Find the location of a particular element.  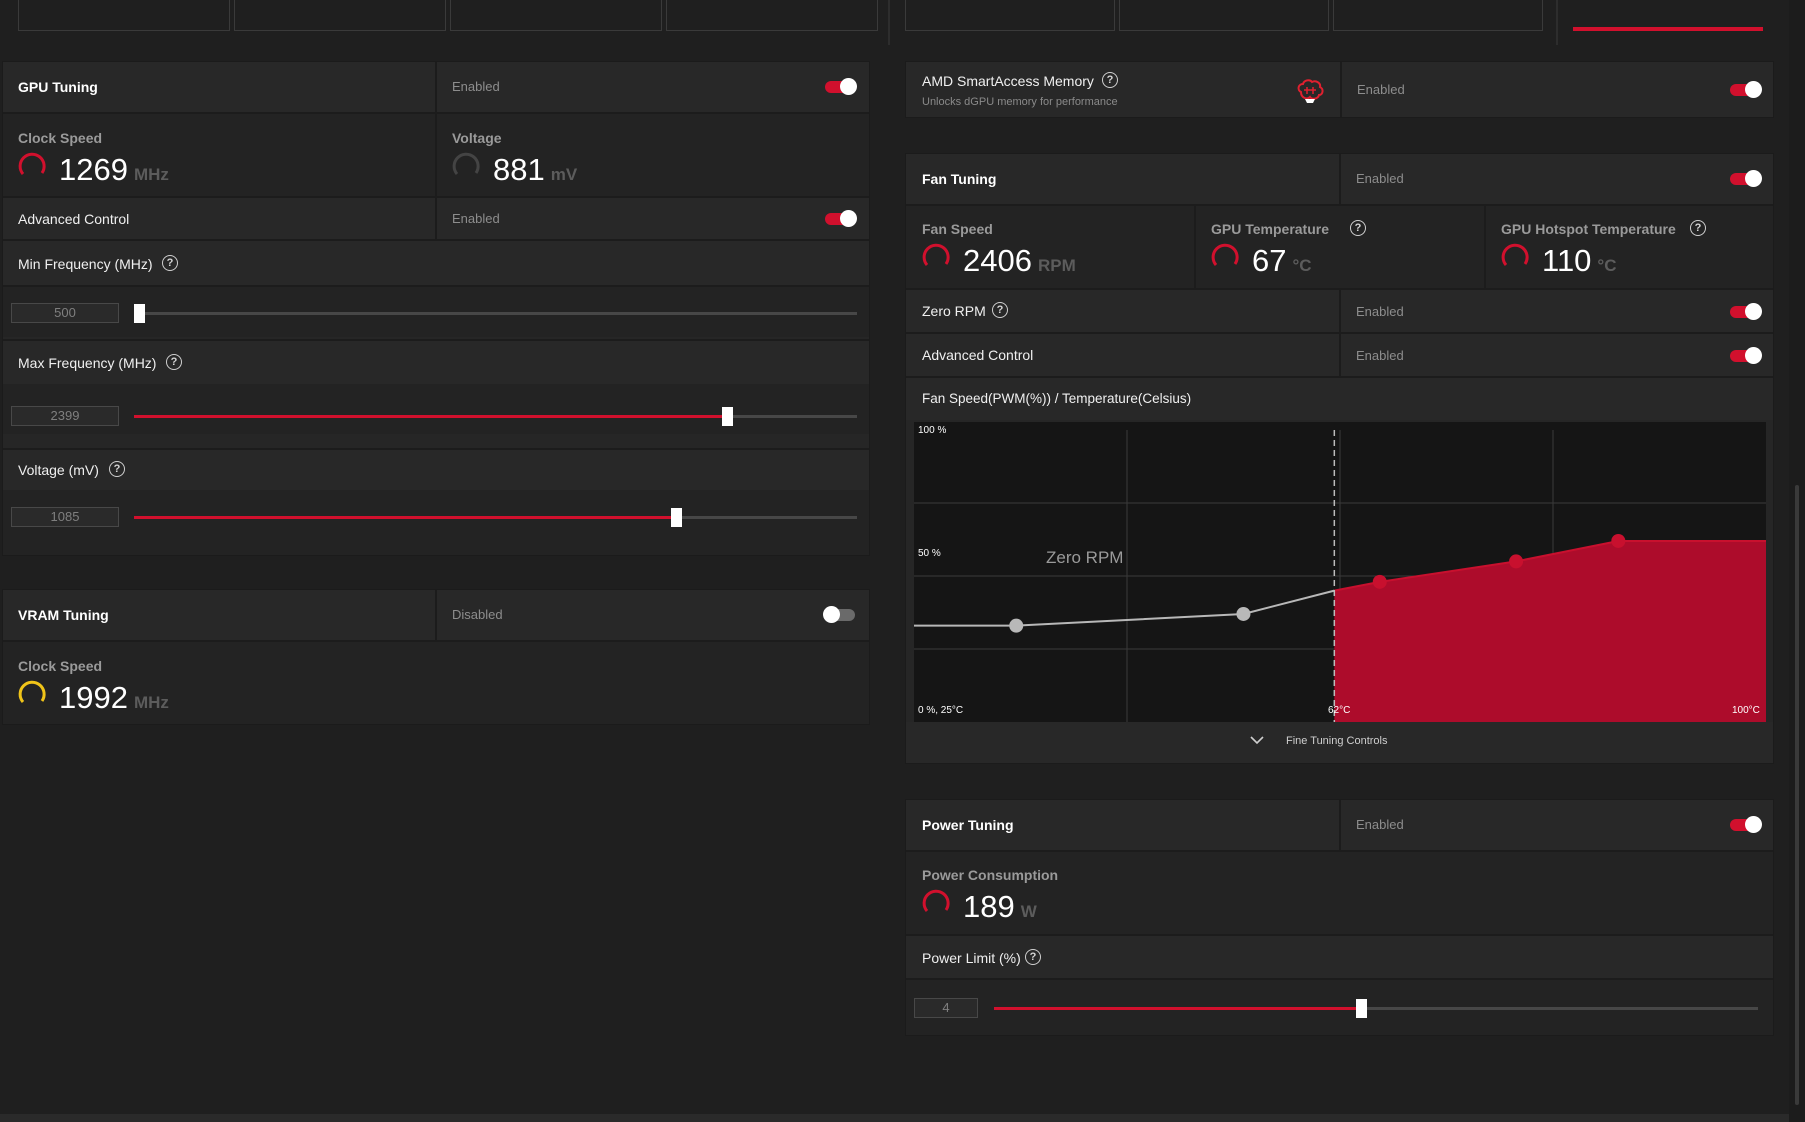

power-gauge-icon is located at coordinates (936, 900).